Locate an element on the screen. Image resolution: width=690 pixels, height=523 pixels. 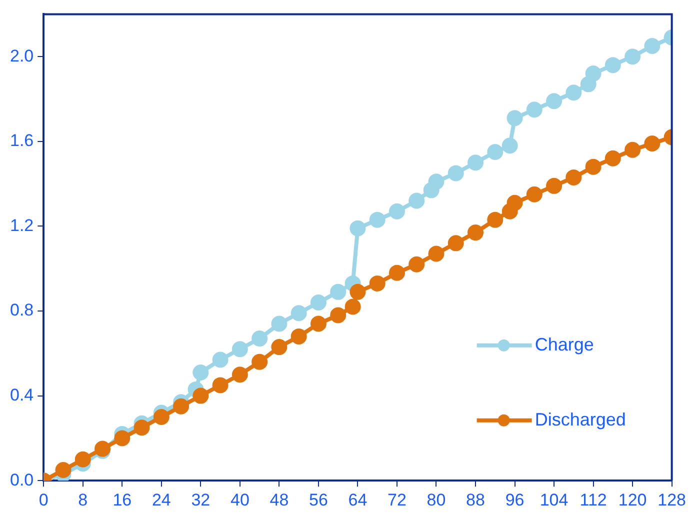
x-tick-label: 120 is located at coordinates (632, 500).